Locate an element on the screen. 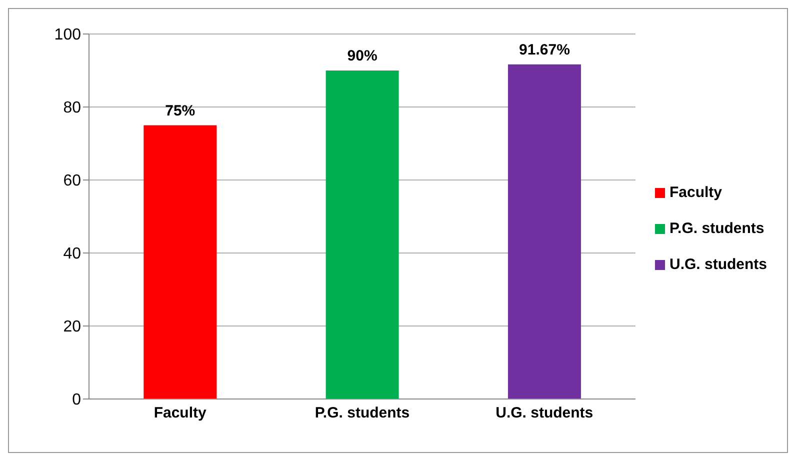  y-tick-label: 60 is located at coordinates (72, 181).